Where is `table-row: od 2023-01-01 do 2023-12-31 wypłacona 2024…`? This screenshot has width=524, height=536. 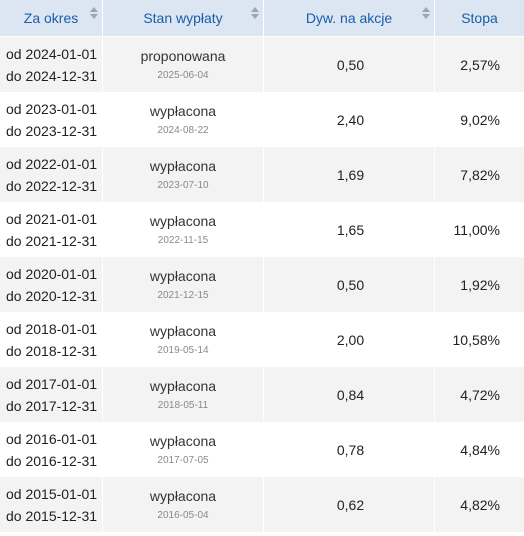
table-row: od 2023-01-01 do 2023-12-31 wypłacona 2024… is located at coordinates (262, 119).